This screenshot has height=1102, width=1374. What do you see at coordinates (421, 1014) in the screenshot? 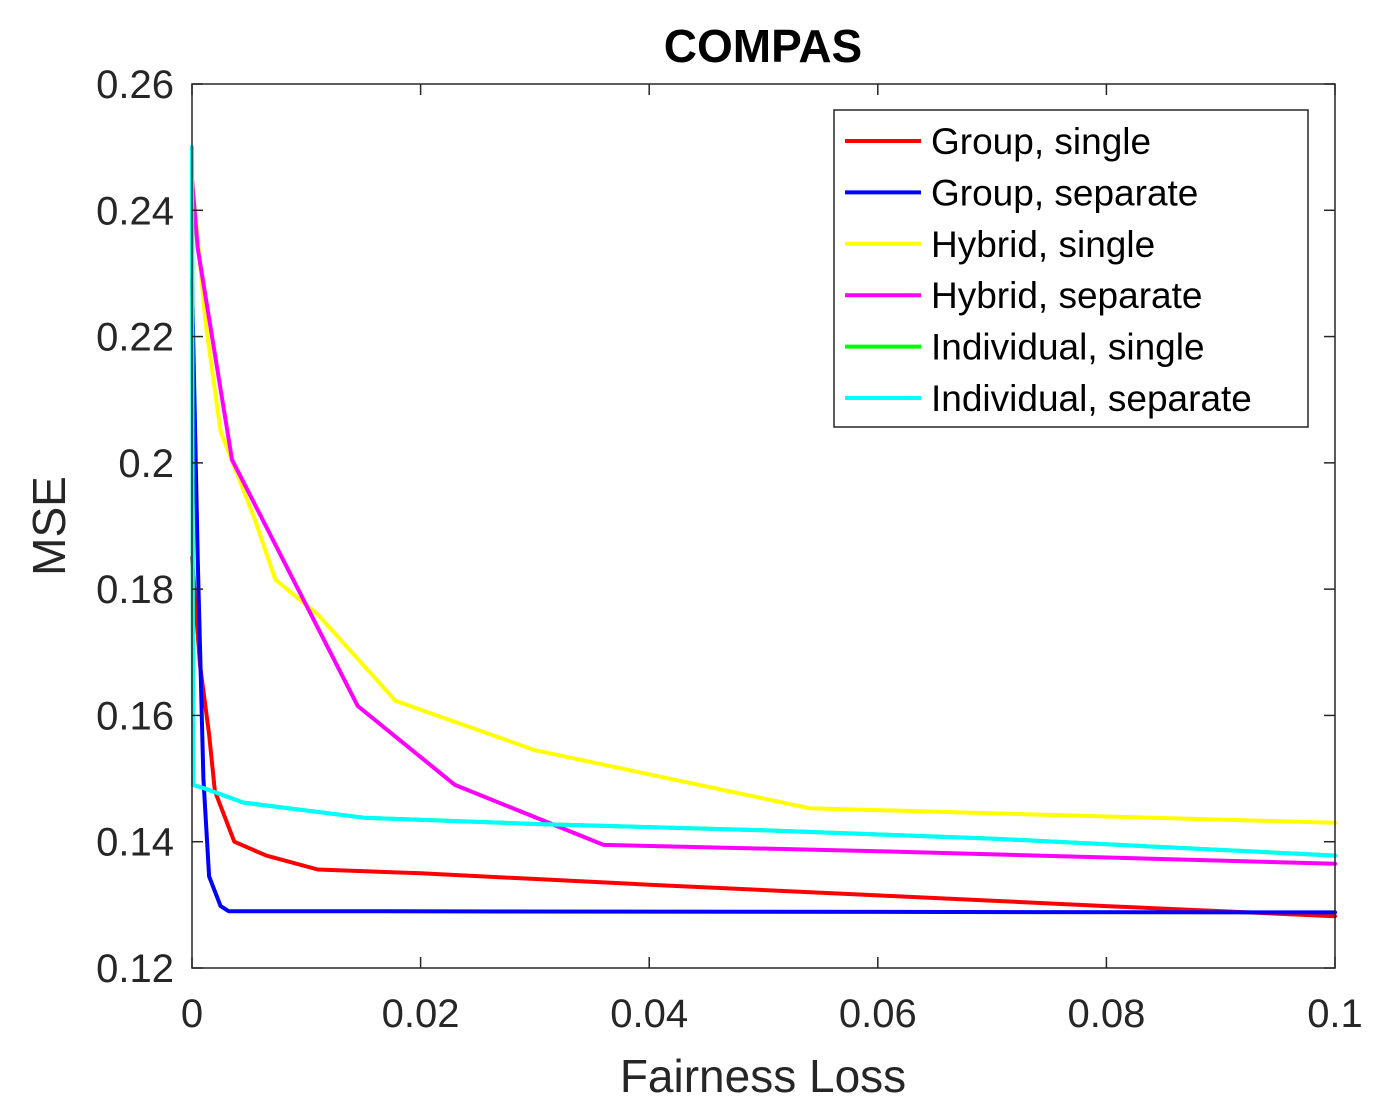
I see `x-tick-label-1: 0.02` at bounding box center [421, 1014].